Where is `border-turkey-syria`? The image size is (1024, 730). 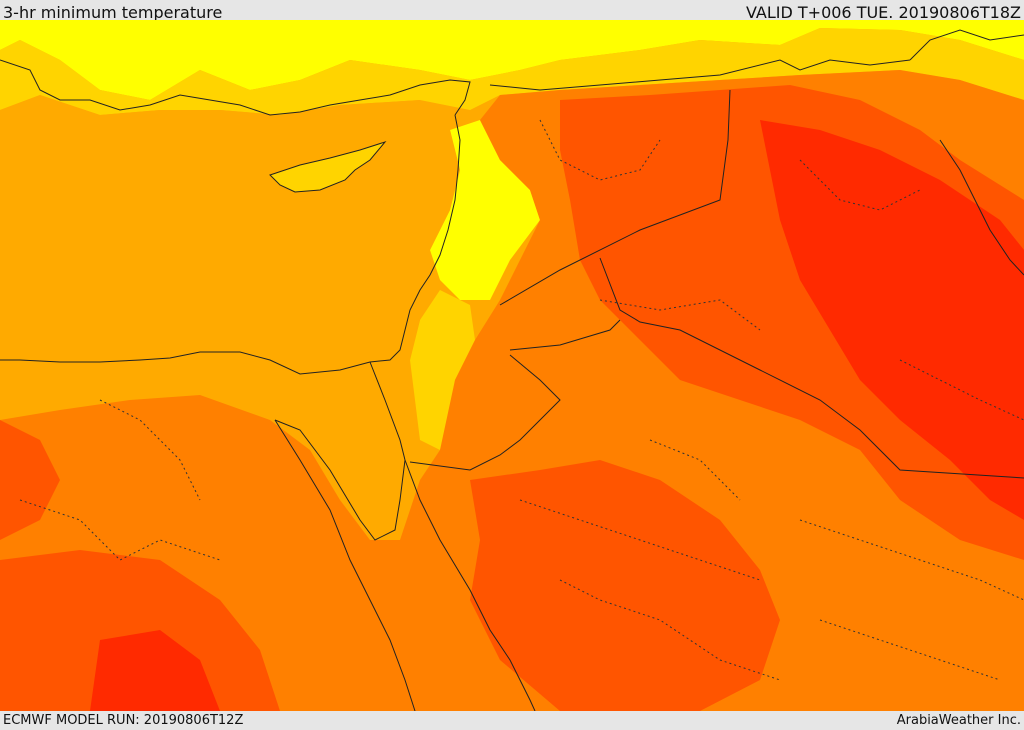 border-turkey-syria is located at coordinates (700, 75).